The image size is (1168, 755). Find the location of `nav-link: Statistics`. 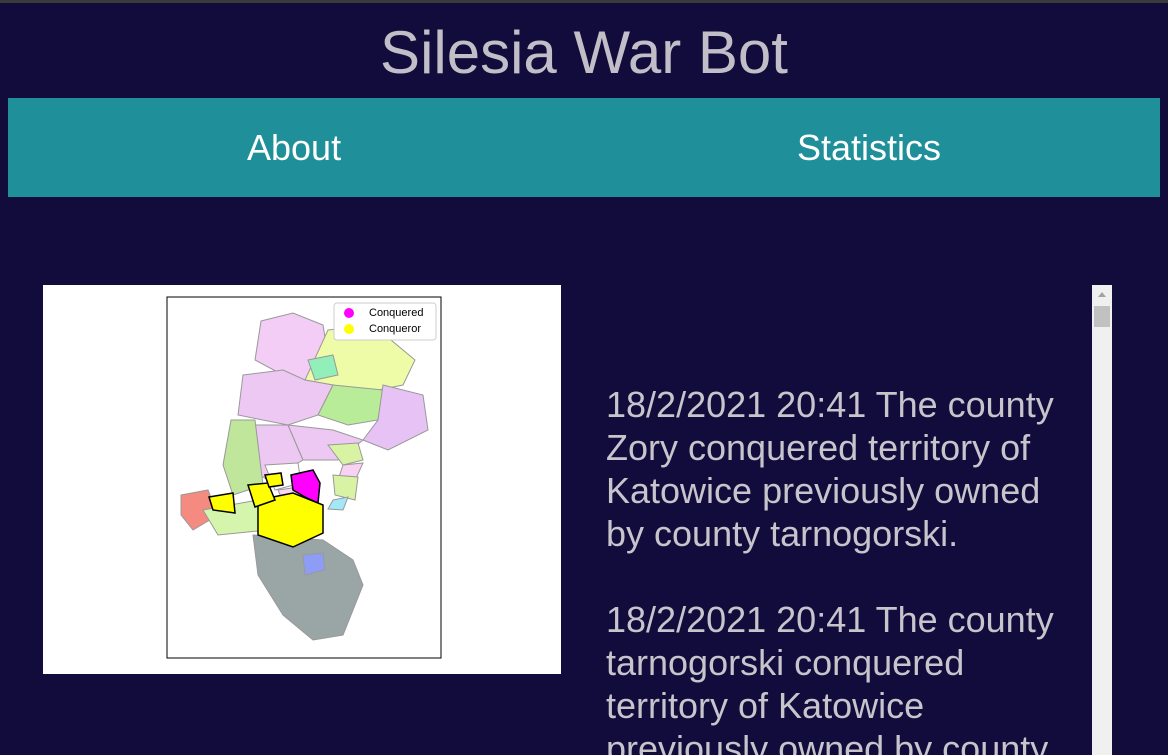

nav-link: Statistics is located at coordinates (869, 147).